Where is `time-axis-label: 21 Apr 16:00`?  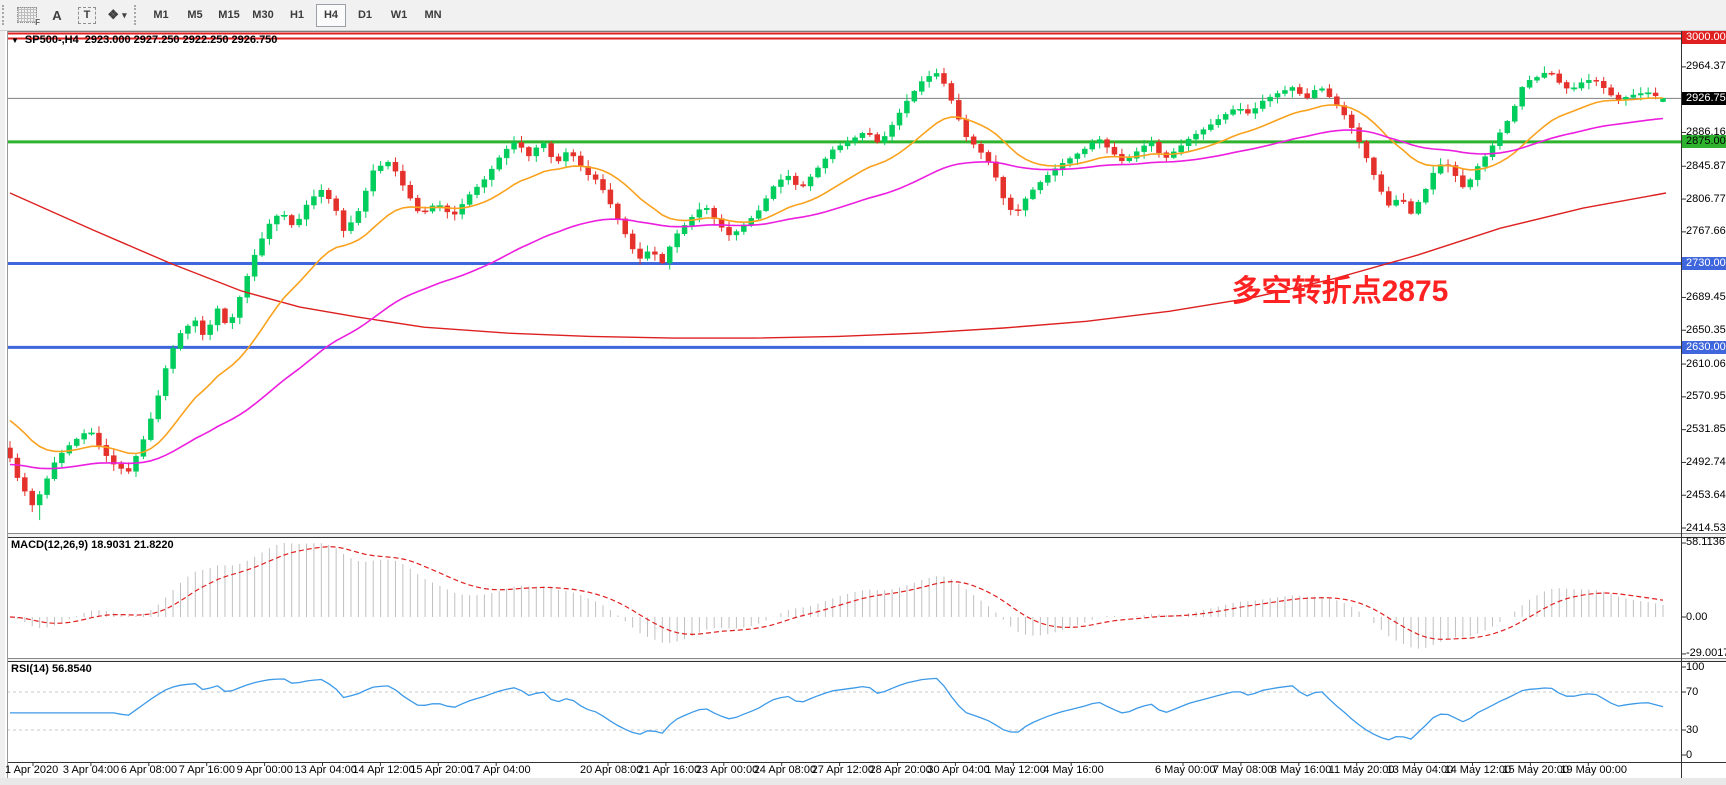
time-axis-label: 21 Apr 16:00 is located at coordinates (669, 770).